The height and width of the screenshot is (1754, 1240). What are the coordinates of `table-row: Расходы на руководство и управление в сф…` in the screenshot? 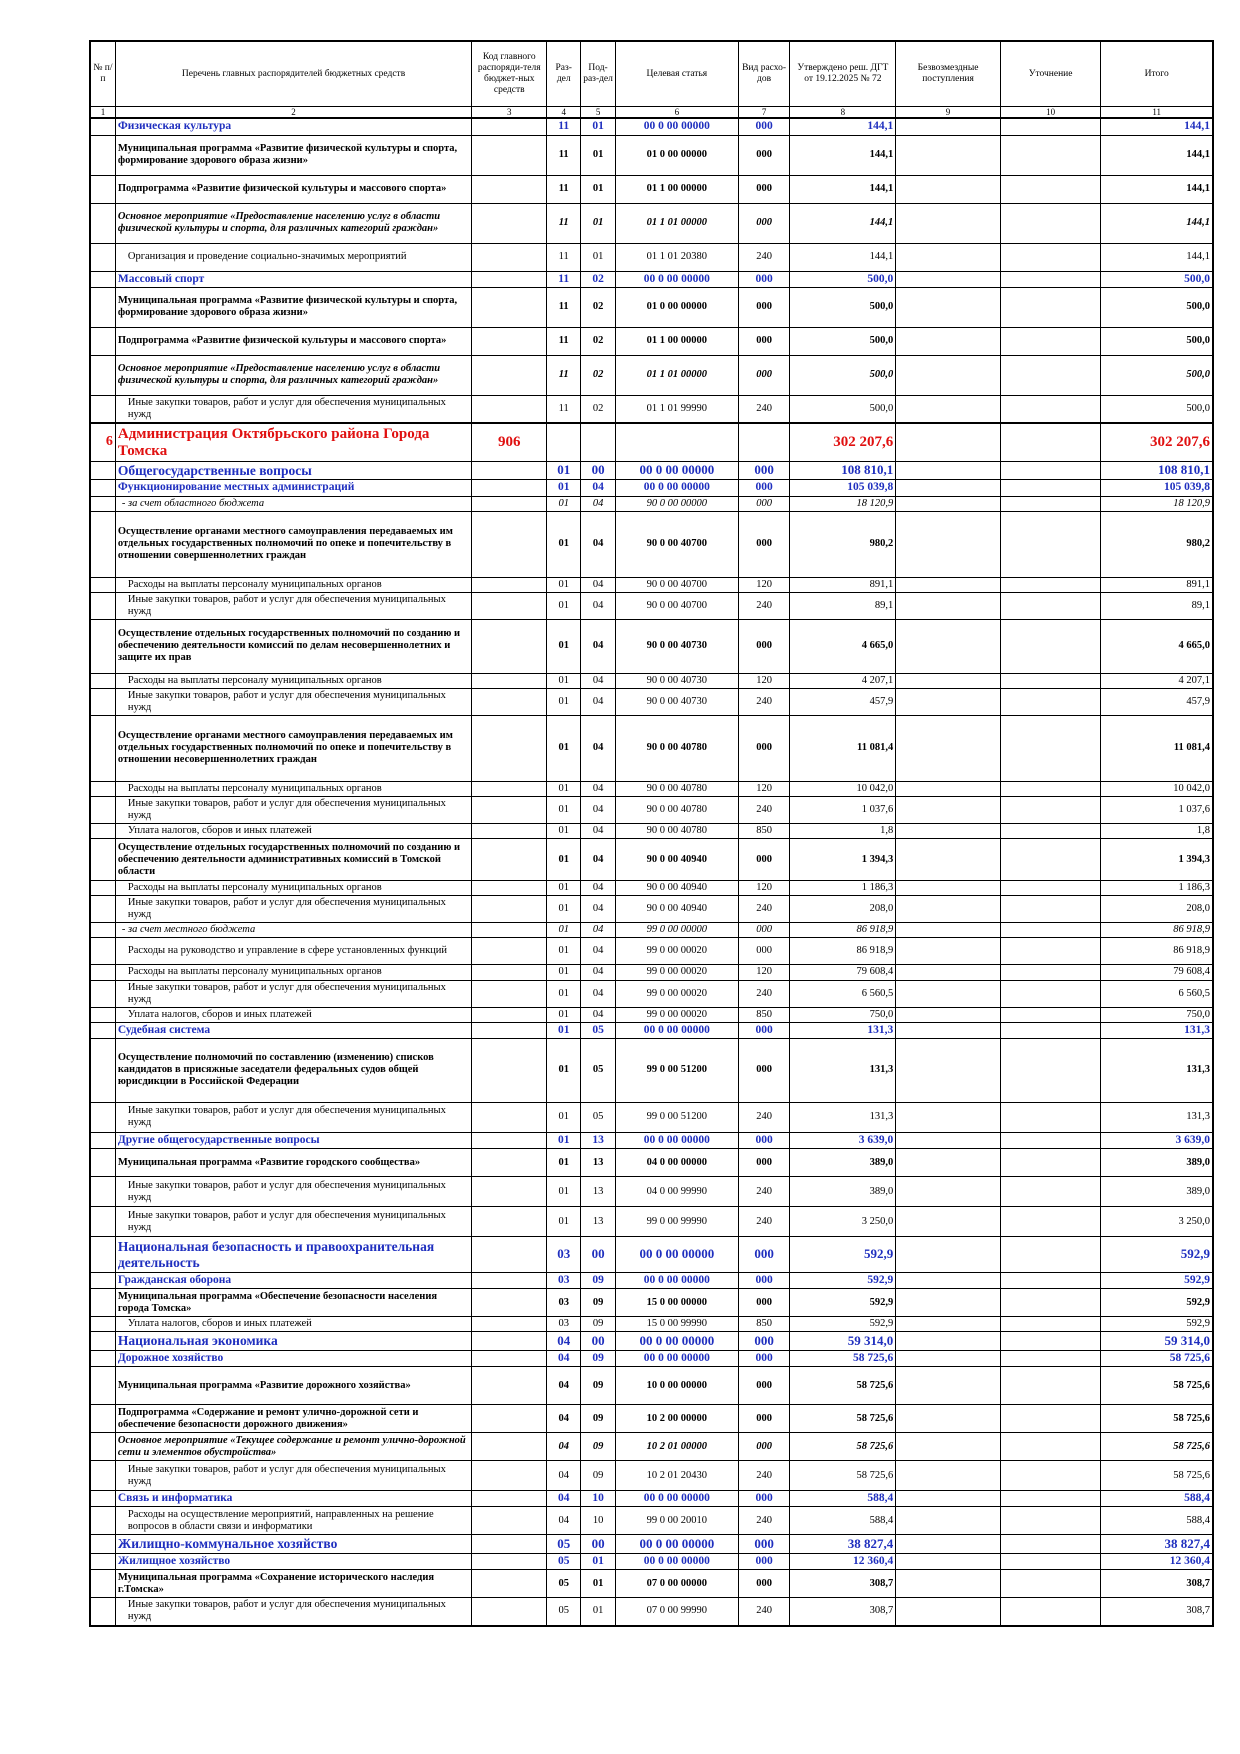 It's located at (651, 951).